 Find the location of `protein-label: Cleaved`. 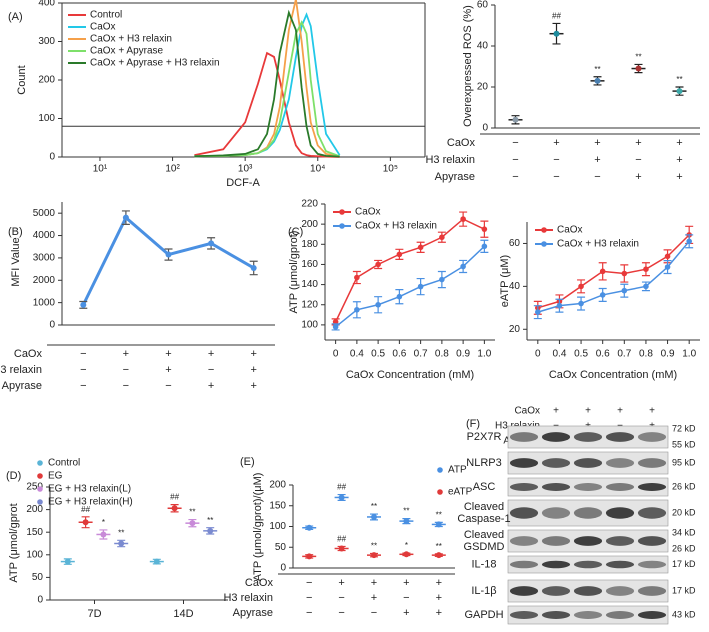

protein-label: Cleaved is located at coordinates (484, 535).